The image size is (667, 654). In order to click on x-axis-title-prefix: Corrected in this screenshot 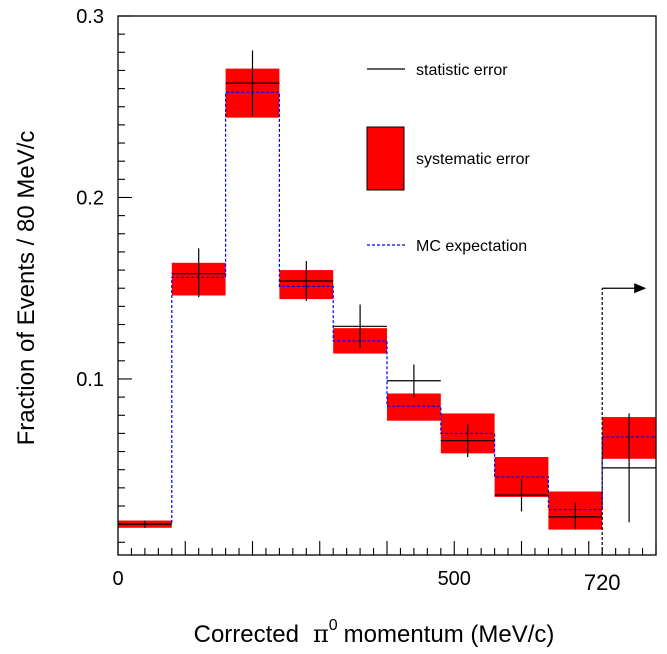, I will do `click(246, 634)`.